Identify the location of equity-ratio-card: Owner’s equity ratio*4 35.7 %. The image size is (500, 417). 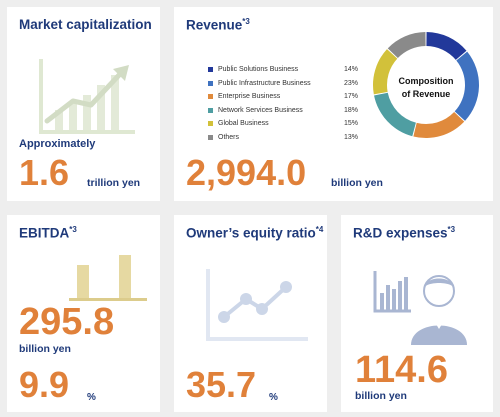
(250, 313).